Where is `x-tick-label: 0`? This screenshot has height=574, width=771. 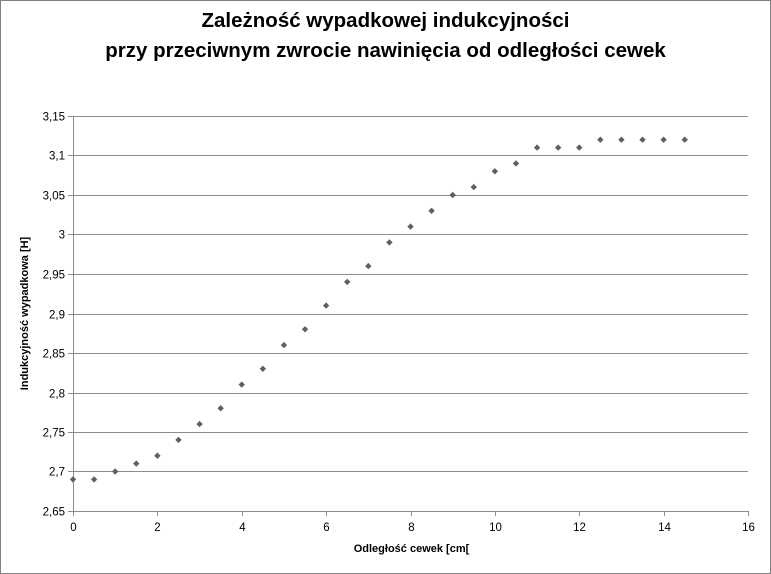
x-tick-label: 0 is located at coordinates (73, 528).